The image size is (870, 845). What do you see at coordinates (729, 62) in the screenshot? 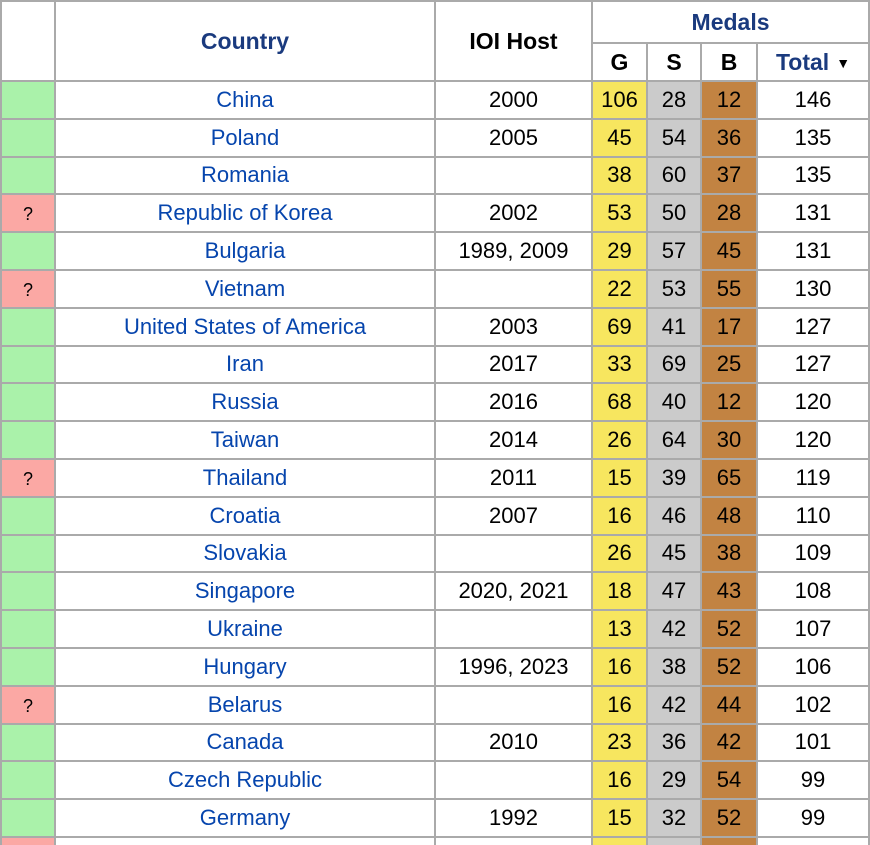
I see `bronze-column-header: B` at bounding box center [729, 62].